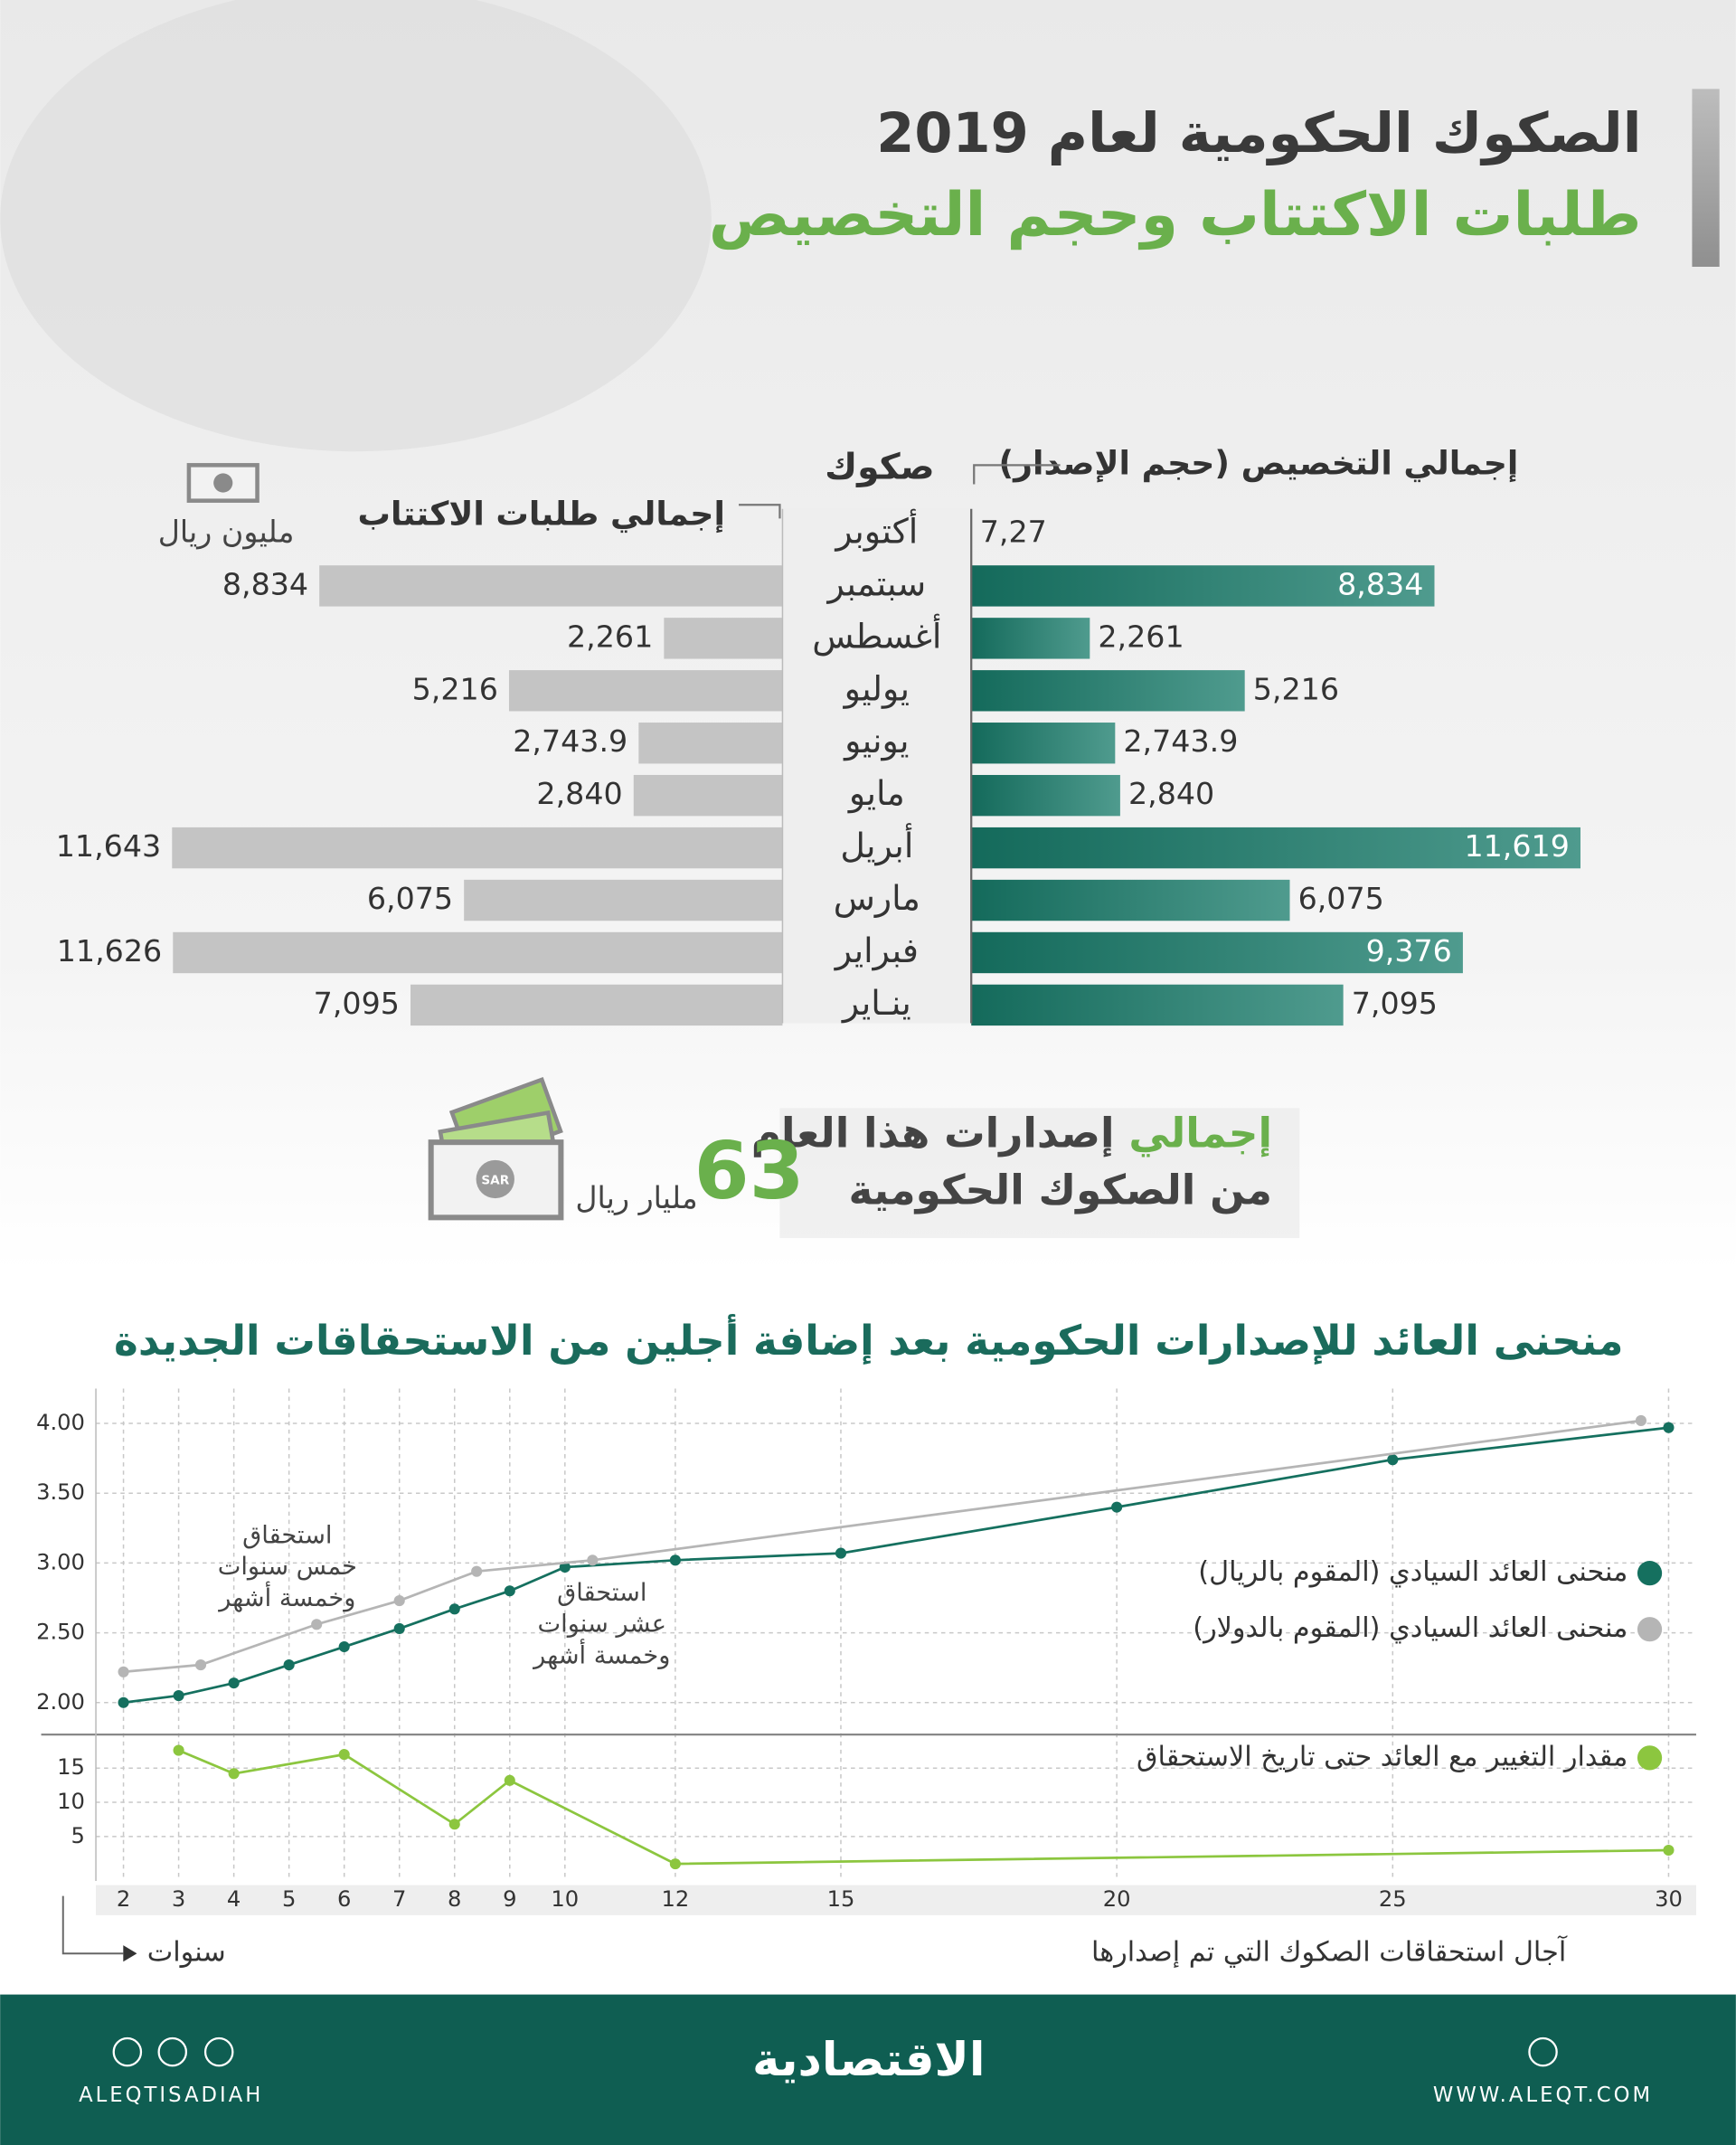  I want to click on value-label: 2,261, so click(1141, 636).